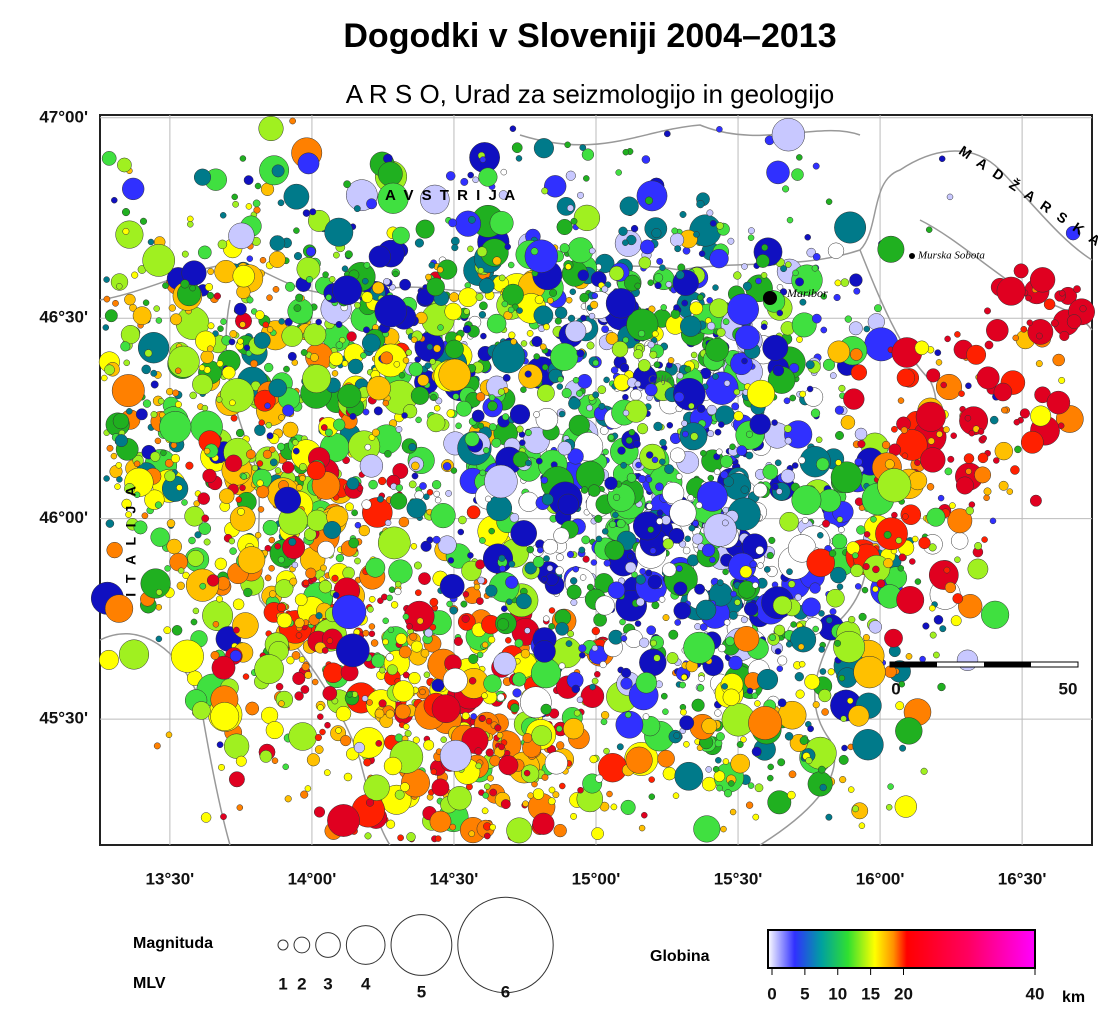 Image resolution: width=1098 pixels, height=1012 pixels. Describe the element at coordinates (895, 688) in the screenshot. I see `scale-label: 0` at that location.